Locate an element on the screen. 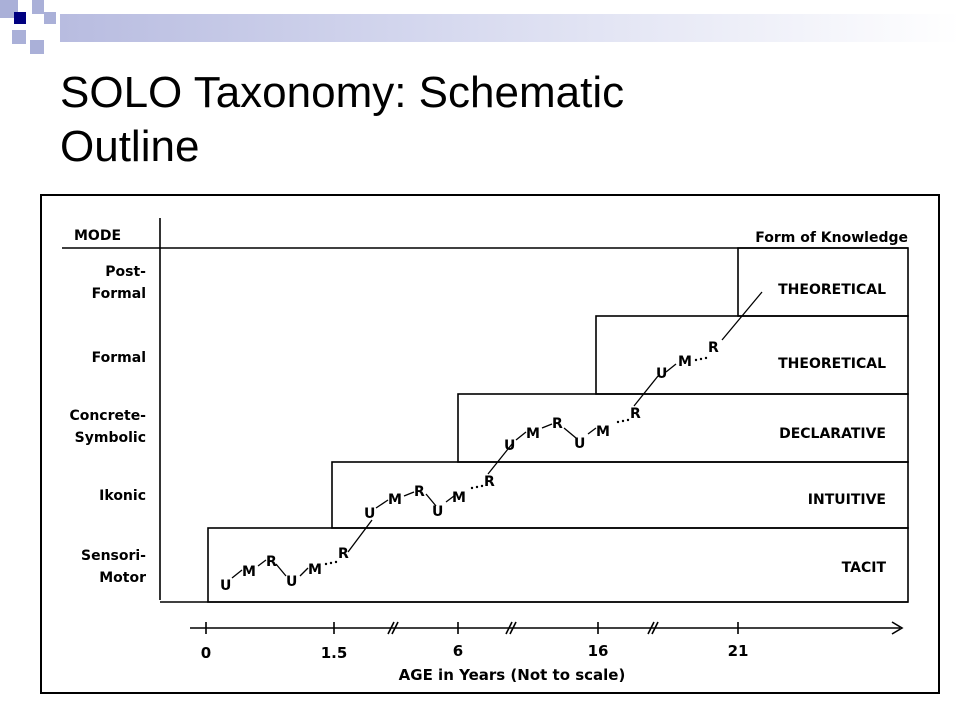 The width and height of the screenshot is (960, 720). mode-formal: Formal is located at coordinates (119, 358).